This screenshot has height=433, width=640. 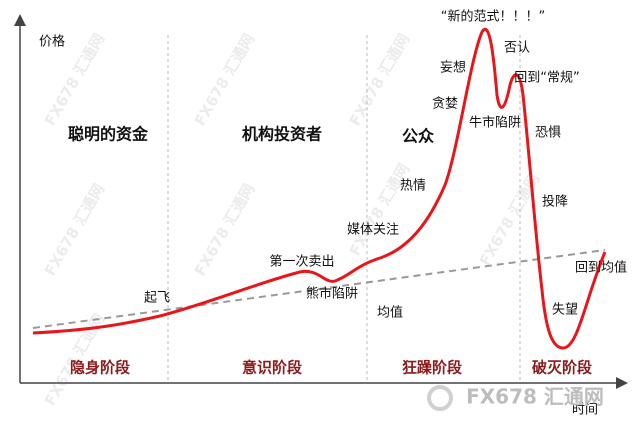 What do you see at coordinates (562, 368) in the screenshot?
I see `phase-label: 破灭阶段` at bounding box center [562, 368].